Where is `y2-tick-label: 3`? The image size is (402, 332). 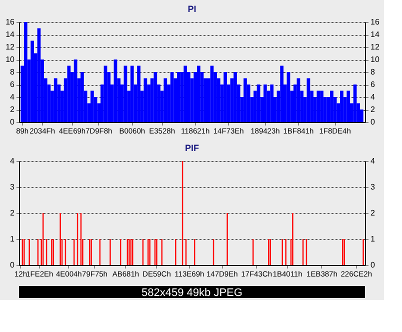 y2-tick-label: 3 is located at coordinates (373, 187).